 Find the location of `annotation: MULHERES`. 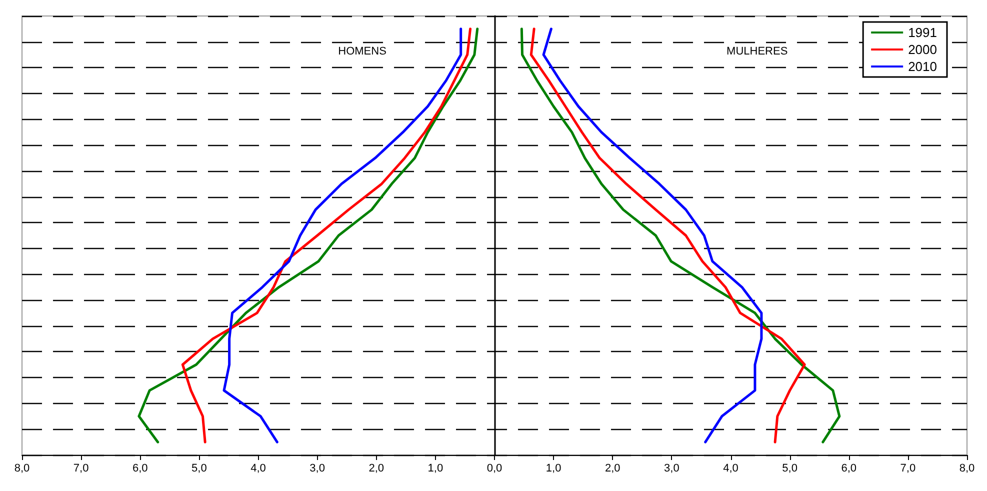

annotation: MULHERES is located at coordinates (757, 52).